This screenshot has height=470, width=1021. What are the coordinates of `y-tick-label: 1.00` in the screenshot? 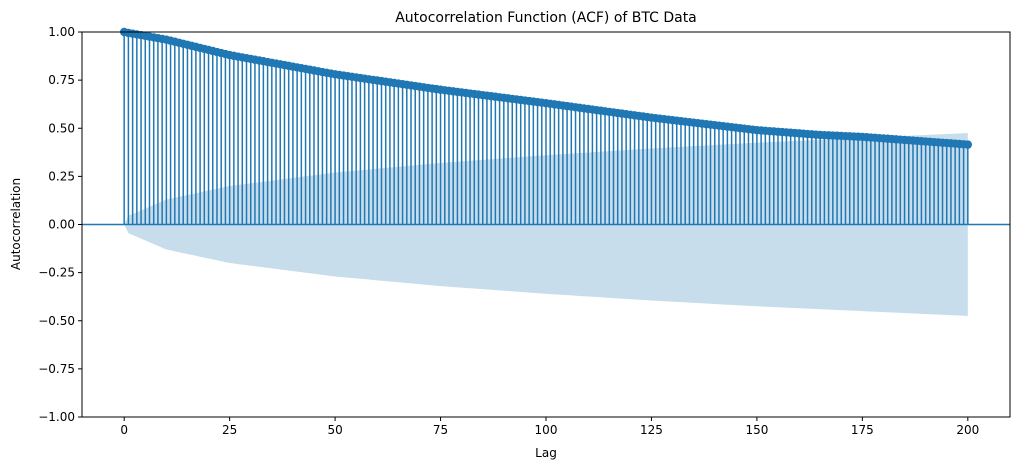 It's located at (61, 32).